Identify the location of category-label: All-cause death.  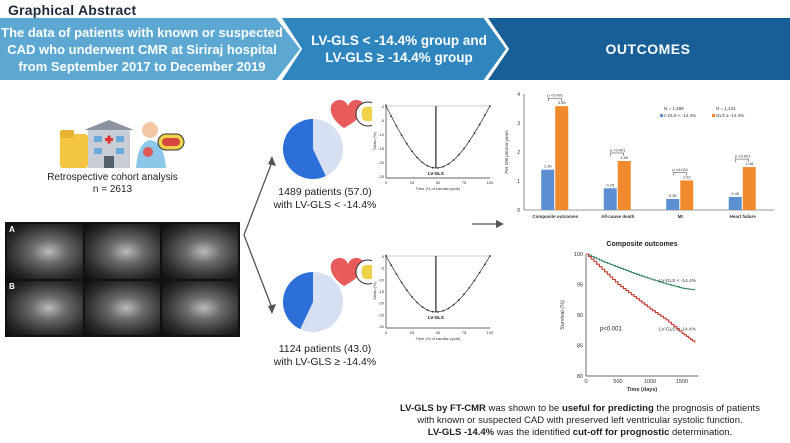
(618, 216).